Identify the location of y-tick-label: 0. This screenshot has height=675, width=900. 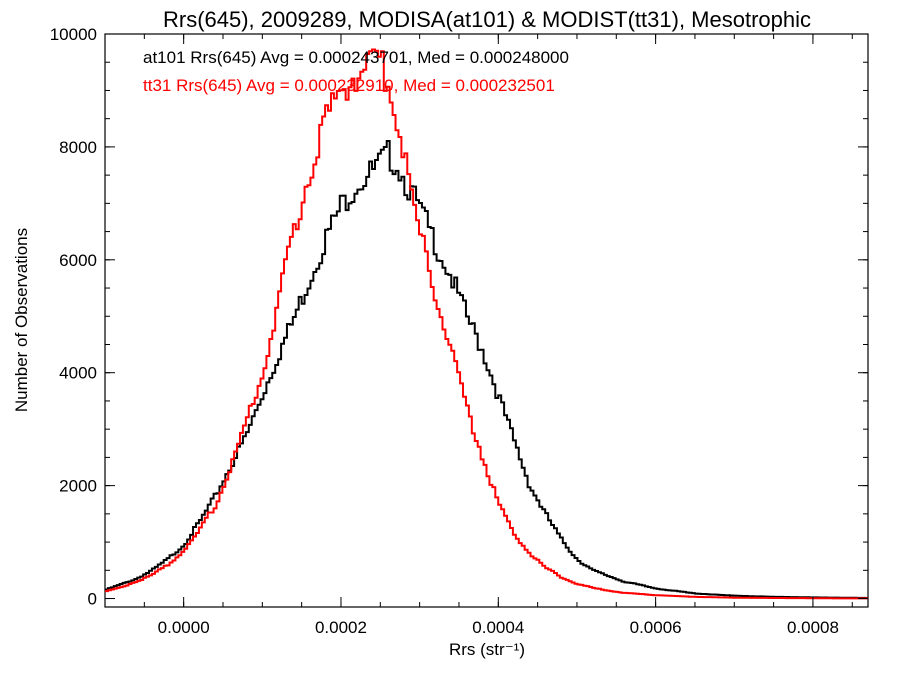
(92, 599).